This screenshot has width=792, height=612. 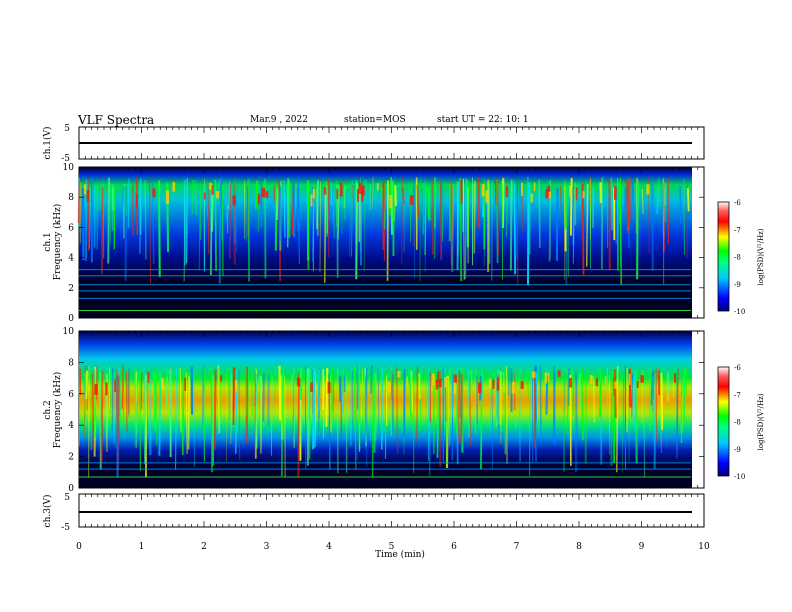 I want to click on ch1-waveform-ylabel: ch.1(V), so click(x=47, y=143).